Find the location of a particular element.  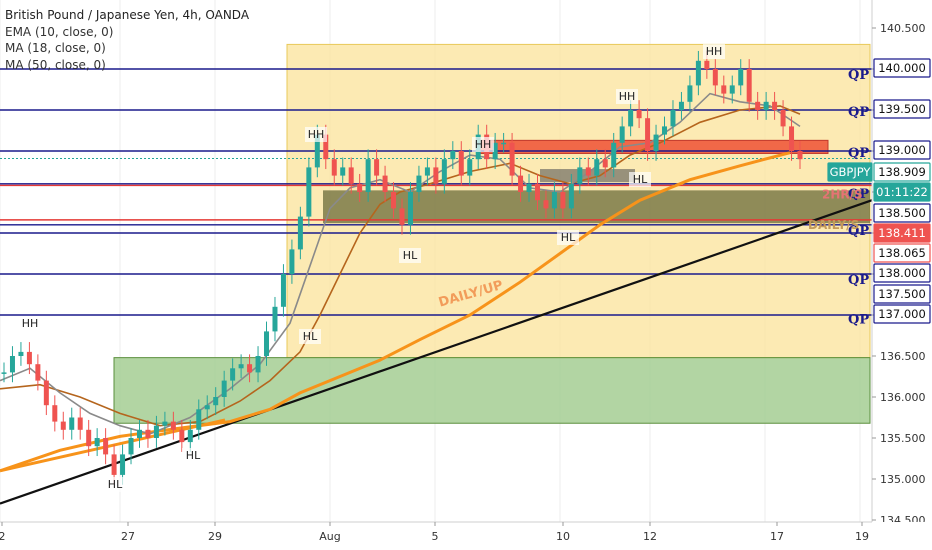

price-badge-text: 140.000 is located at coordinates (902, 68).